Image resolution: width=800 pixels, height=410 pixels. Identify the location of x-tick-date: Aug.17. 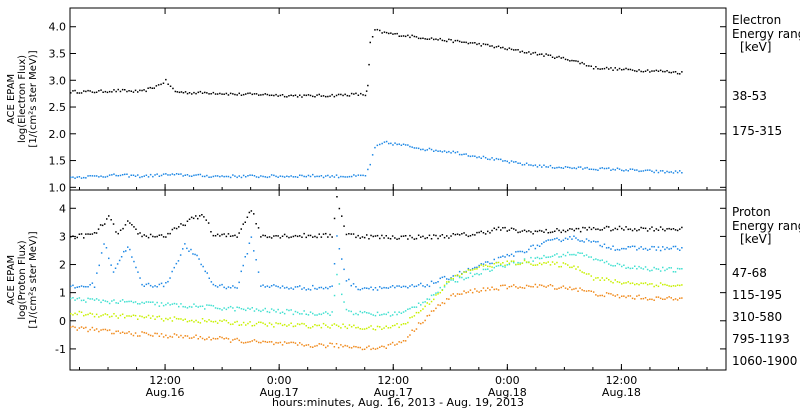
(279, 392).